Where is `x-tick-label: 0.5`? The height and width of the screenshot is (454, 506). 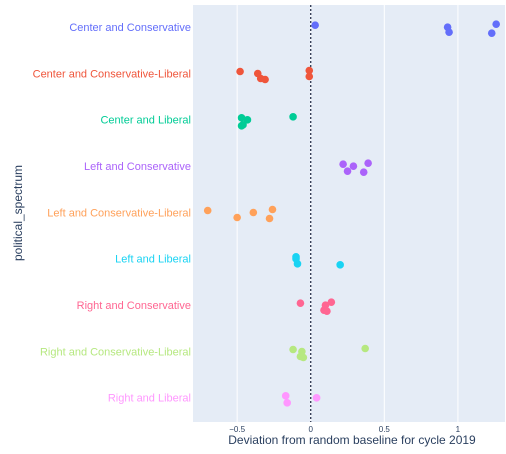
x-tick-label: 0.5 is located at coordinates (385, 429).